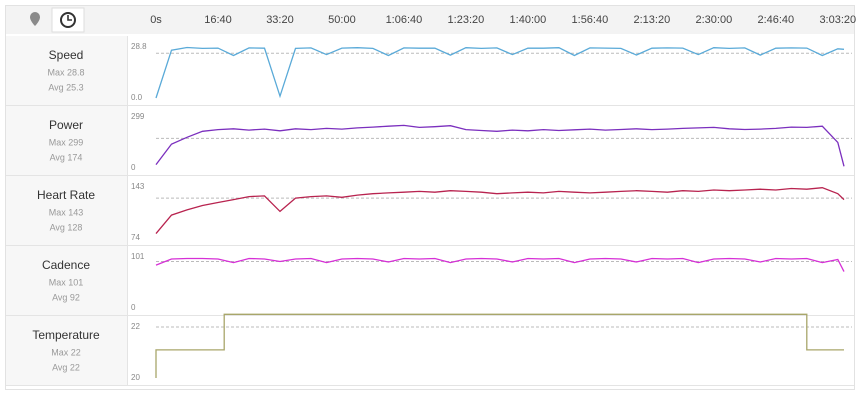  Describe the element at coordinates (66, 335) in the screenshot. I see `metric-name: Temperature` at that location.